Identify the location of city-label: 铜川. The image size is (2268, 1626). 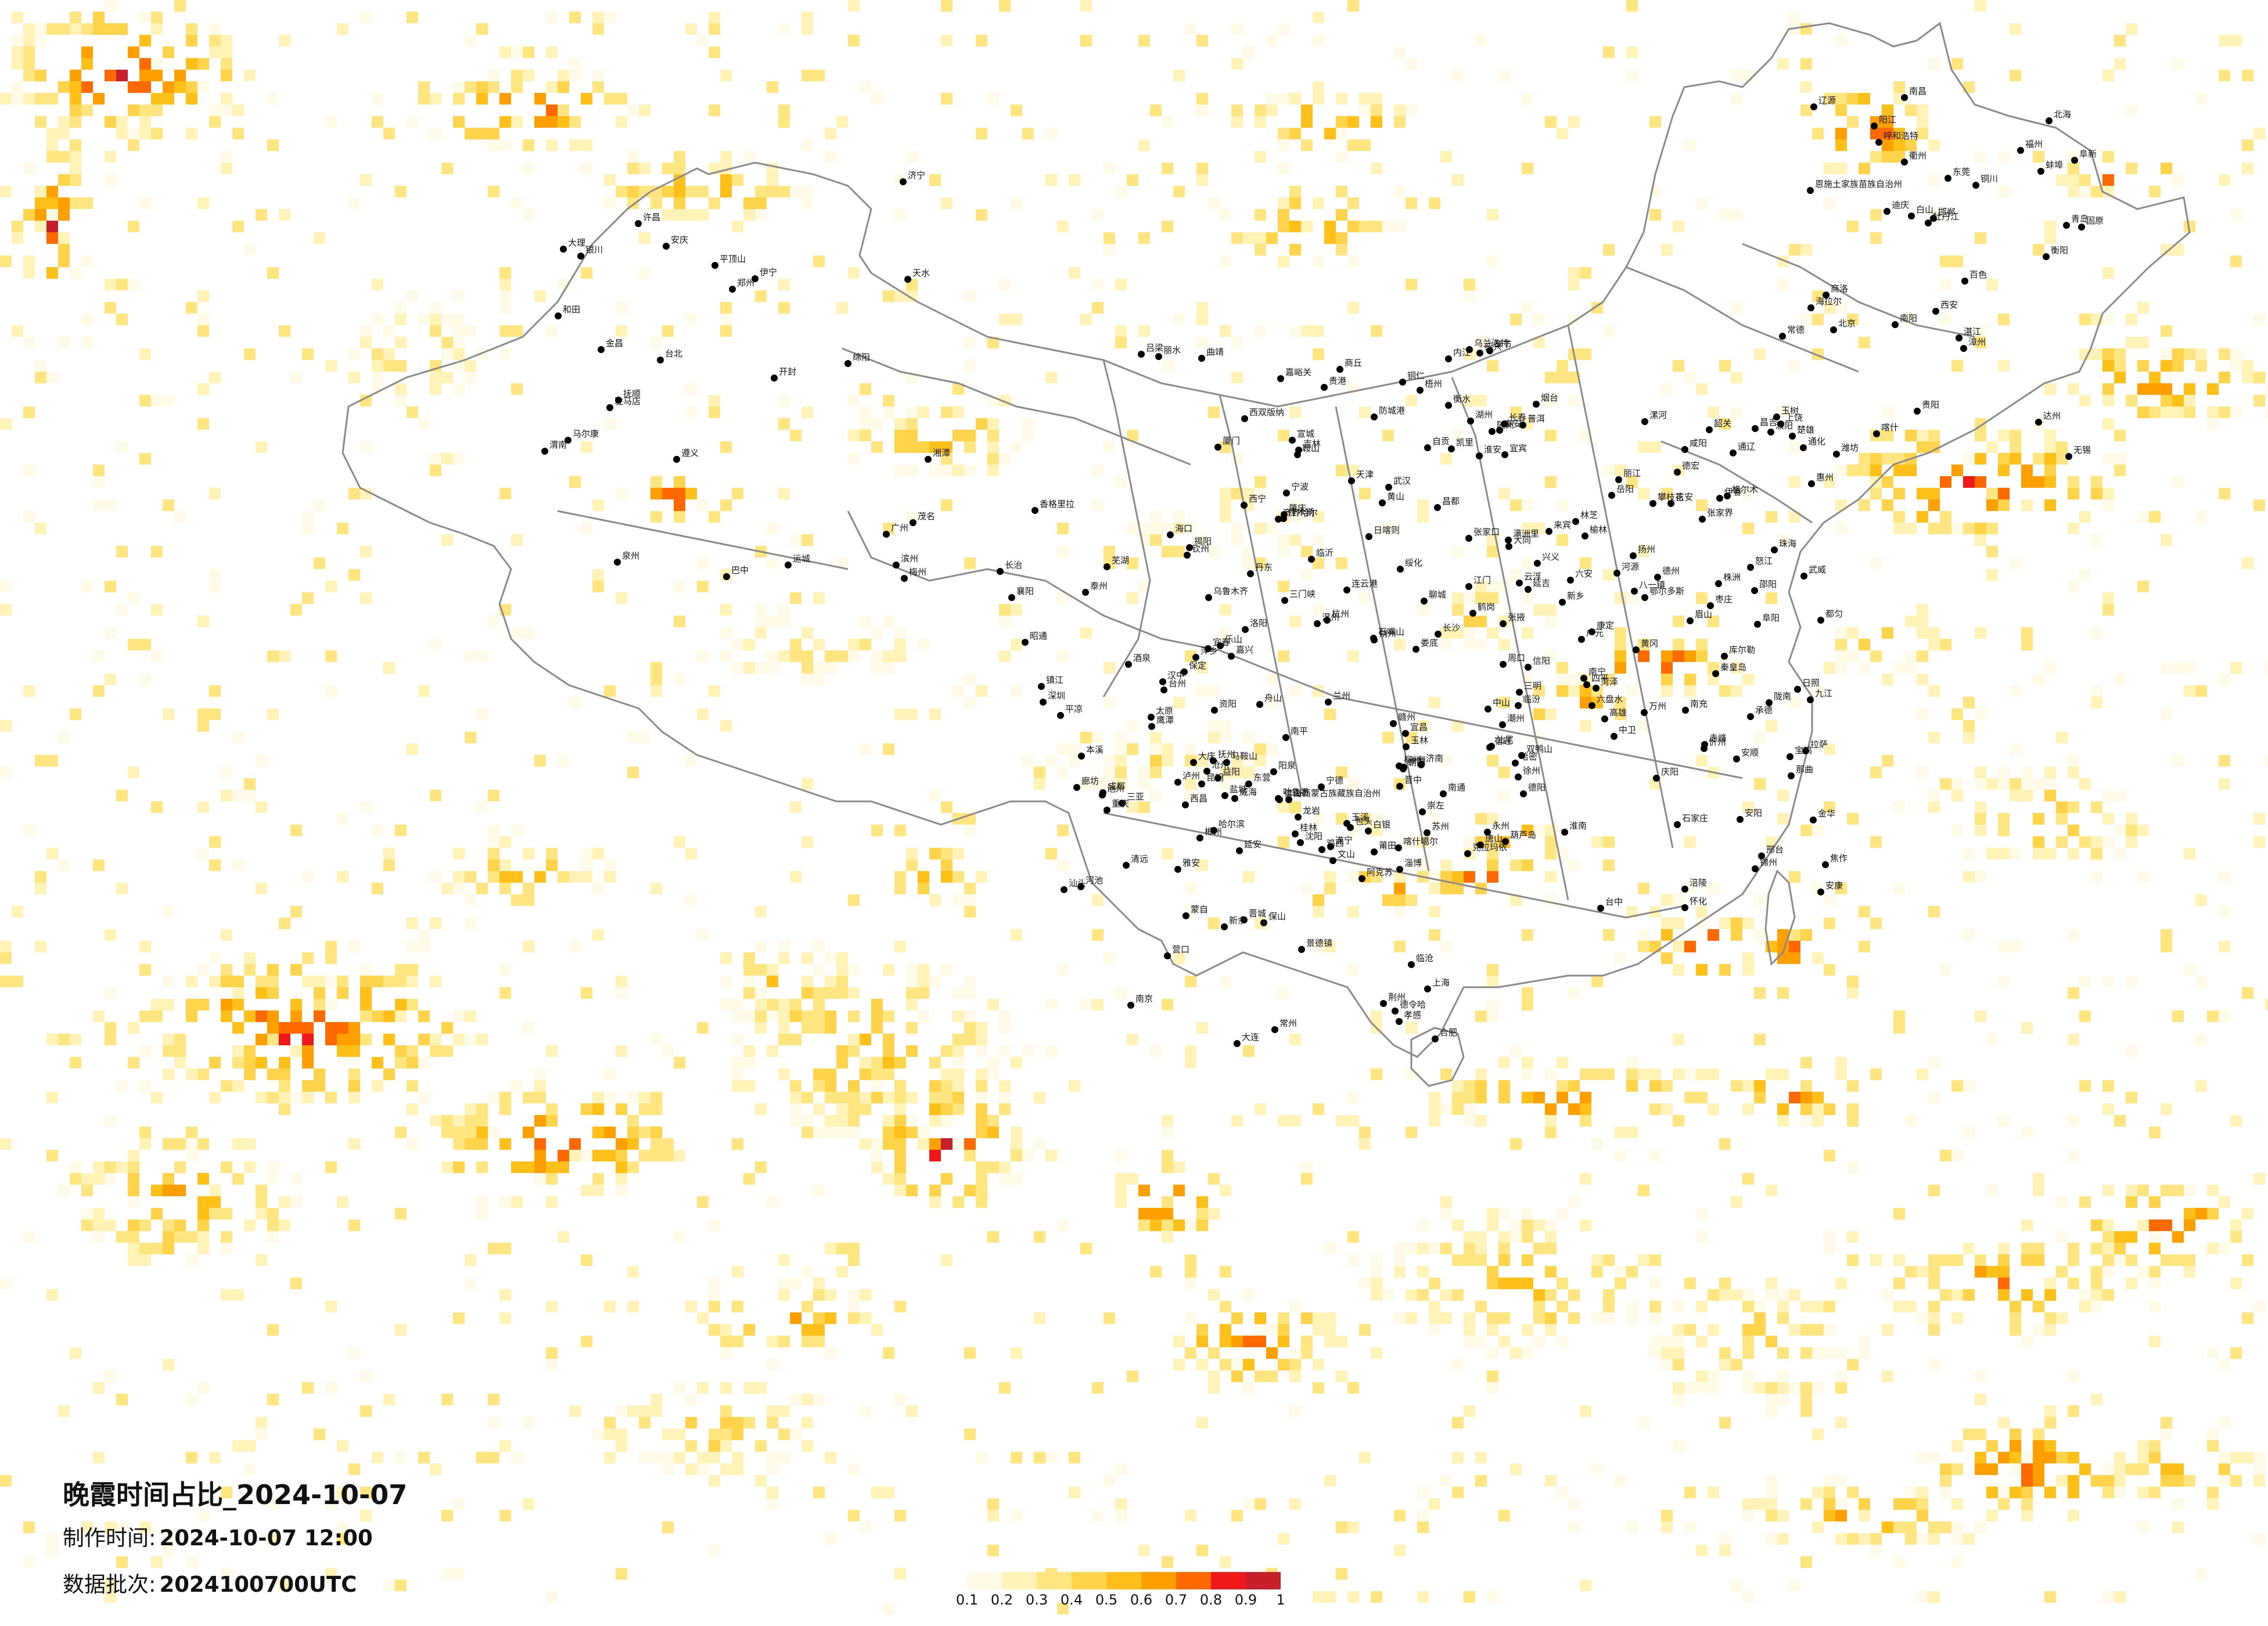
(1989, 179).